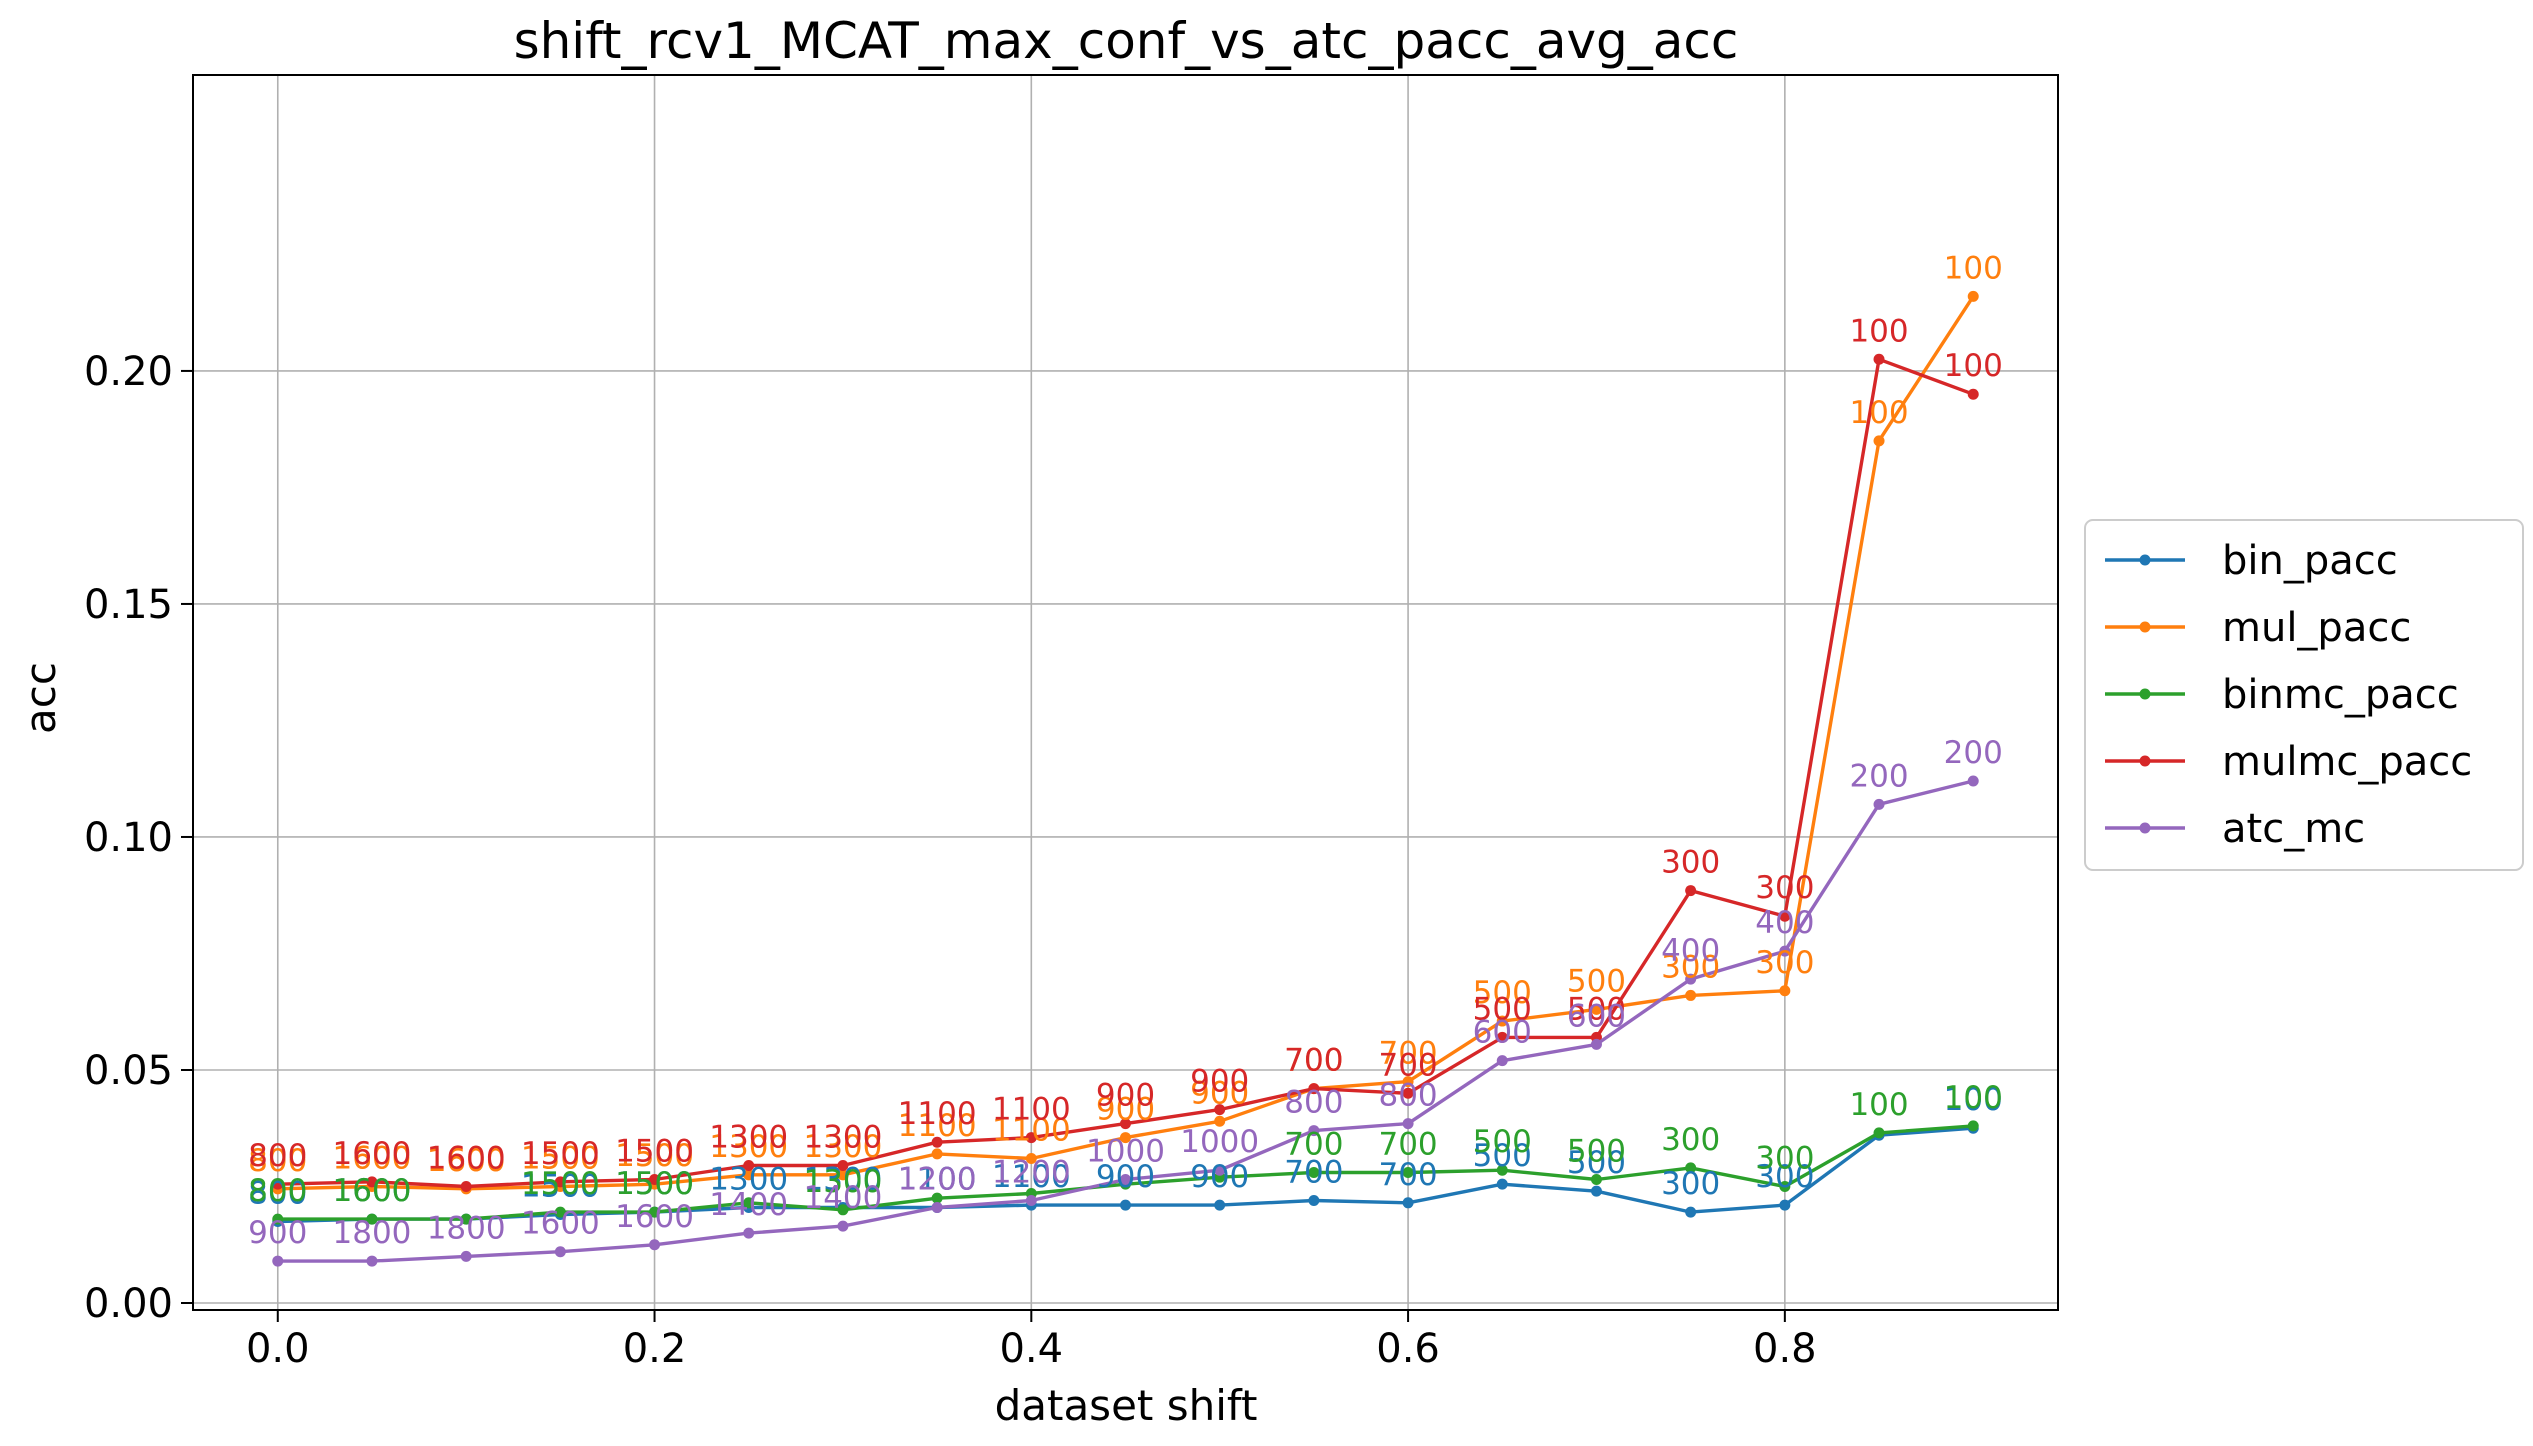 The height and width of the screenshot is (1446, 2533). Describe the element at coordinates (1784, 1159) in the screenshot. I see `data-label-binmc_pacc: 300` at that location.